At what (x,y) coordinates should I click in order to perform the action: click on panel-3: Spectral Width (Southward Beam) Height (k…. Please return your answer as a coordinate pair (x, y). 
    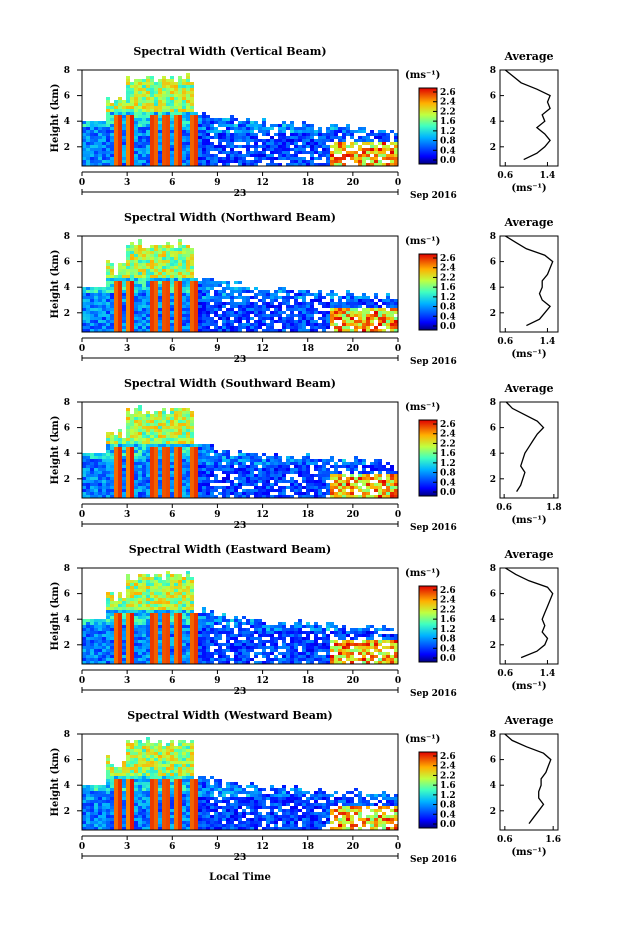
    Looking at the image, I should click on (306, 455).